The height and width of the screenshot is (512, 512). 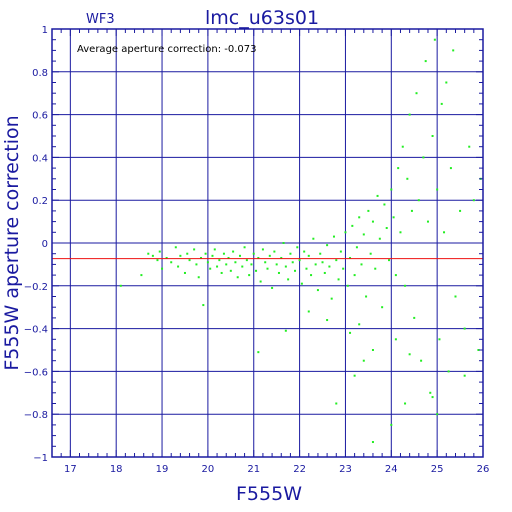 What do you see at coordinates (36, 415) in the screenshot?
I see `y-tick-label: −0.8` at bounding box center [36, 415].